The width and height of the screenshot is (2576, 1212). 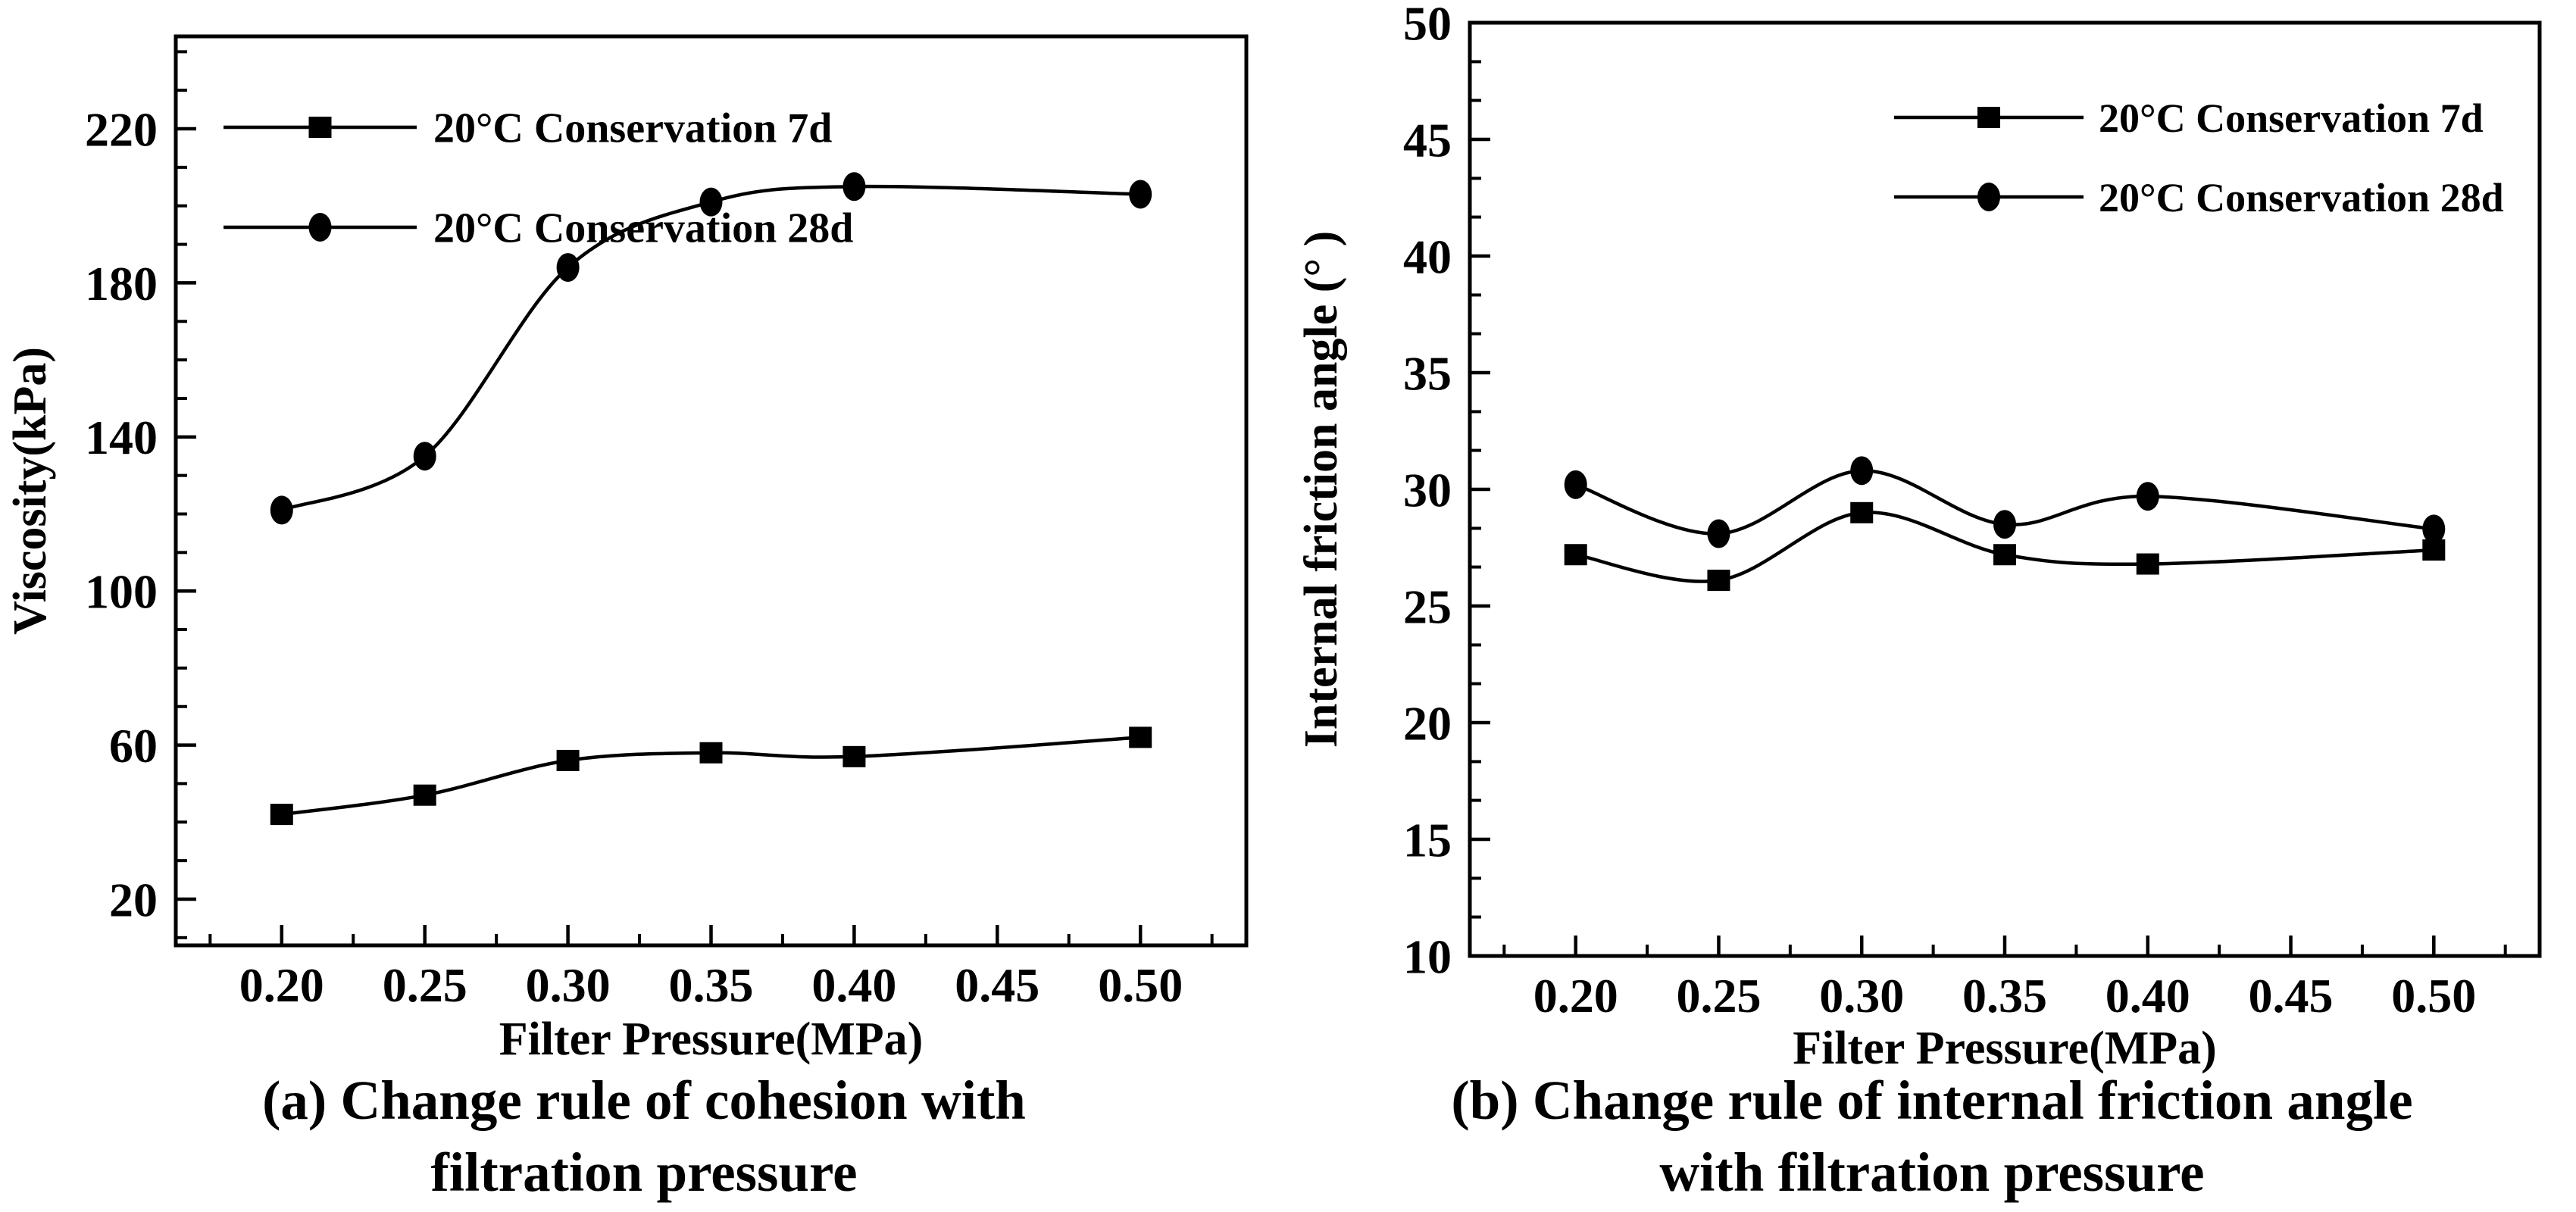 What do you see at coordinates (122, 592) in the screenshot?
I see `y-tick-label: 100` at bounding box center [122, 592].